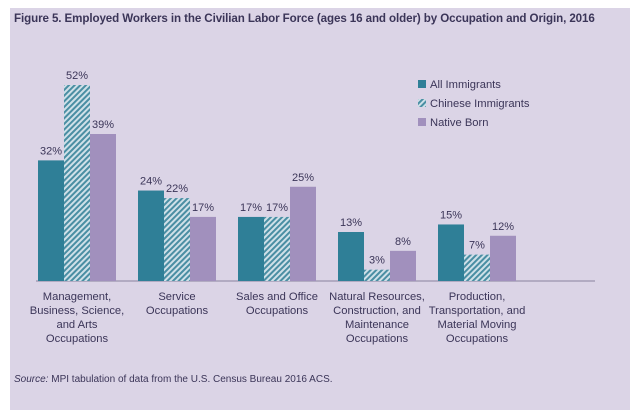 This screenshot has height=419, width=640. What do you see at coordinates (477, 311) in the screenshot?
I see `category-label: Transportation, and` at bounding box center [477, 311].